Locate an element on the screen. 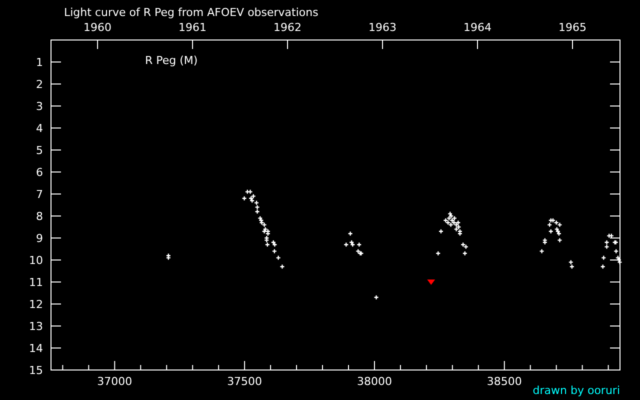 The width and height of the screenshot is (640, 400). chart-title: Light curve of R Peg from AFOEV observations is located at coordinates (191, 12).